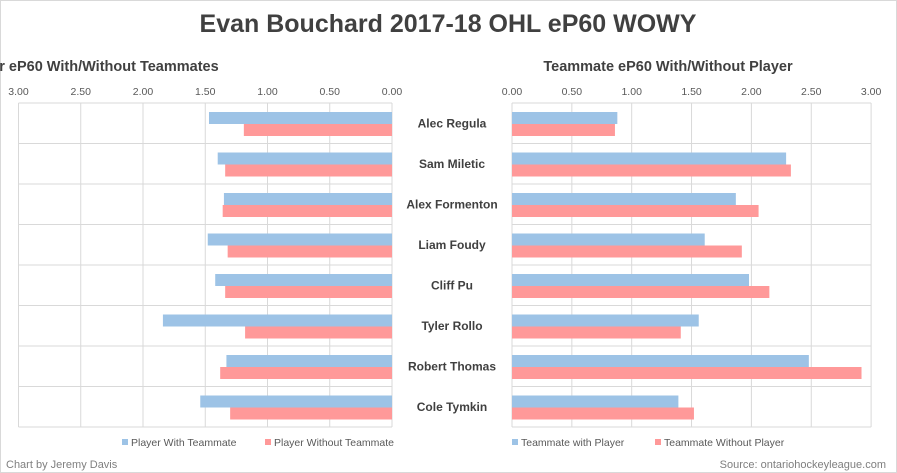  What do you see at coordinates (451, 326) in the screenshot?
I see `category-label: Tyler Rollo` at bounding box center [451, 326].